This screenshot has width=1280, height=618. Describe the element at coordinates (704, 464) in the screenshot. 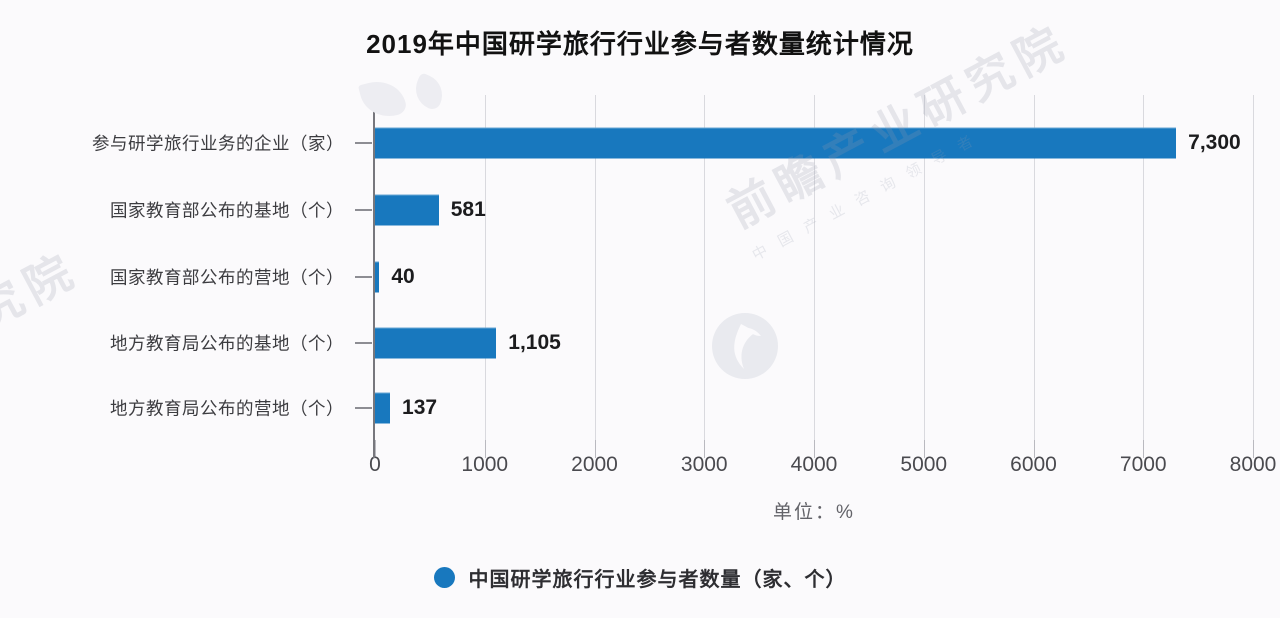

I see `x-tick-label: 3000` at that location.